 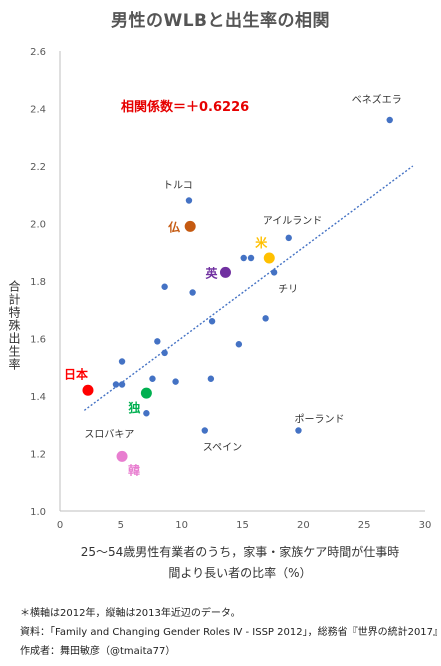 What do you see at coordinates (38, 167) in the screenshot?
I see `y-tick-label: 2.2` at bounding box center [38, 167].